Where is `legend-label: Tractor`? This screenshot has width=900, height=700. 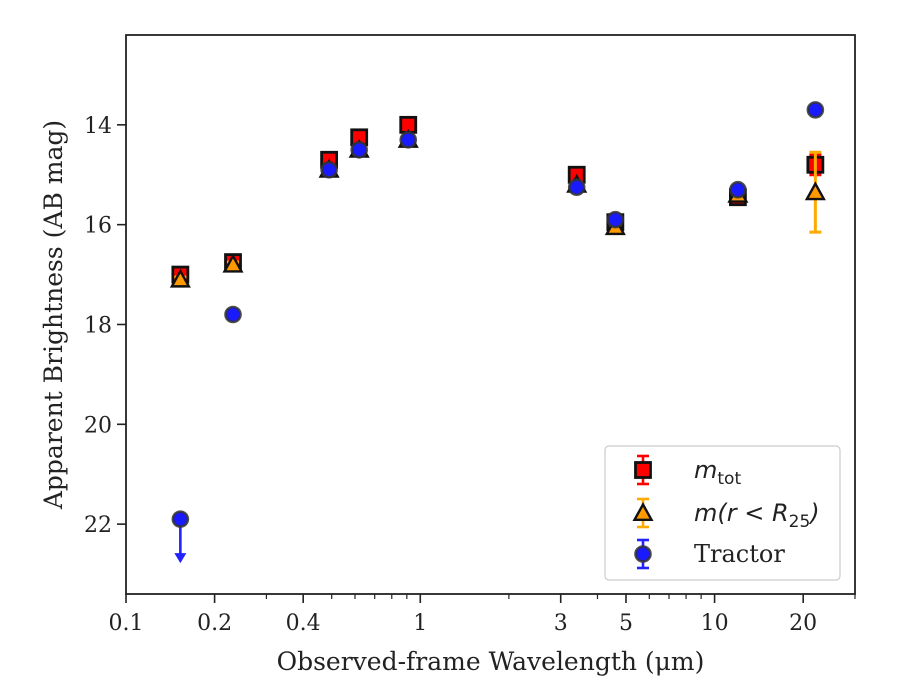
legend-label: Tractor is located at coordinates (739, 554).